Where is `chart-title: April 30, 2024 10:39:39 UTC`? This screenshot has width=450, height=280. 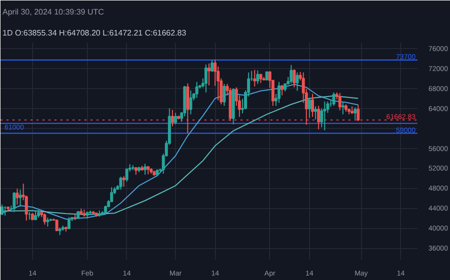 chart-title: April 30, 2024 10:39:39 UTC is located at coordinates (53, 12).